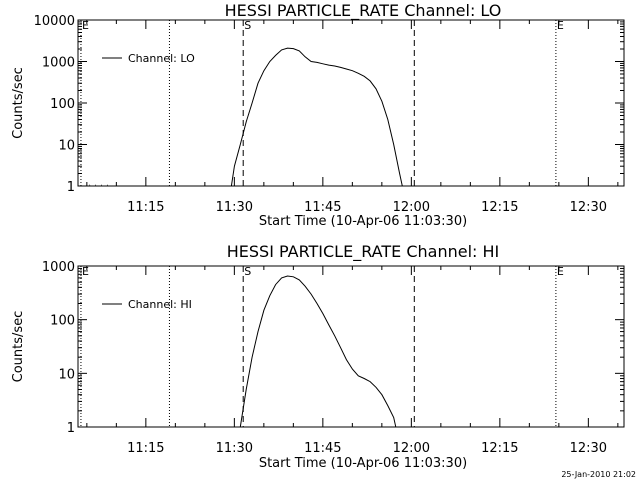 The image size is (640, 480). Describe the element at coordinates (363, 11) in the screenshot. I see `chart-title: HESSI PARTICLE_RATE Channel: LO` at that location.